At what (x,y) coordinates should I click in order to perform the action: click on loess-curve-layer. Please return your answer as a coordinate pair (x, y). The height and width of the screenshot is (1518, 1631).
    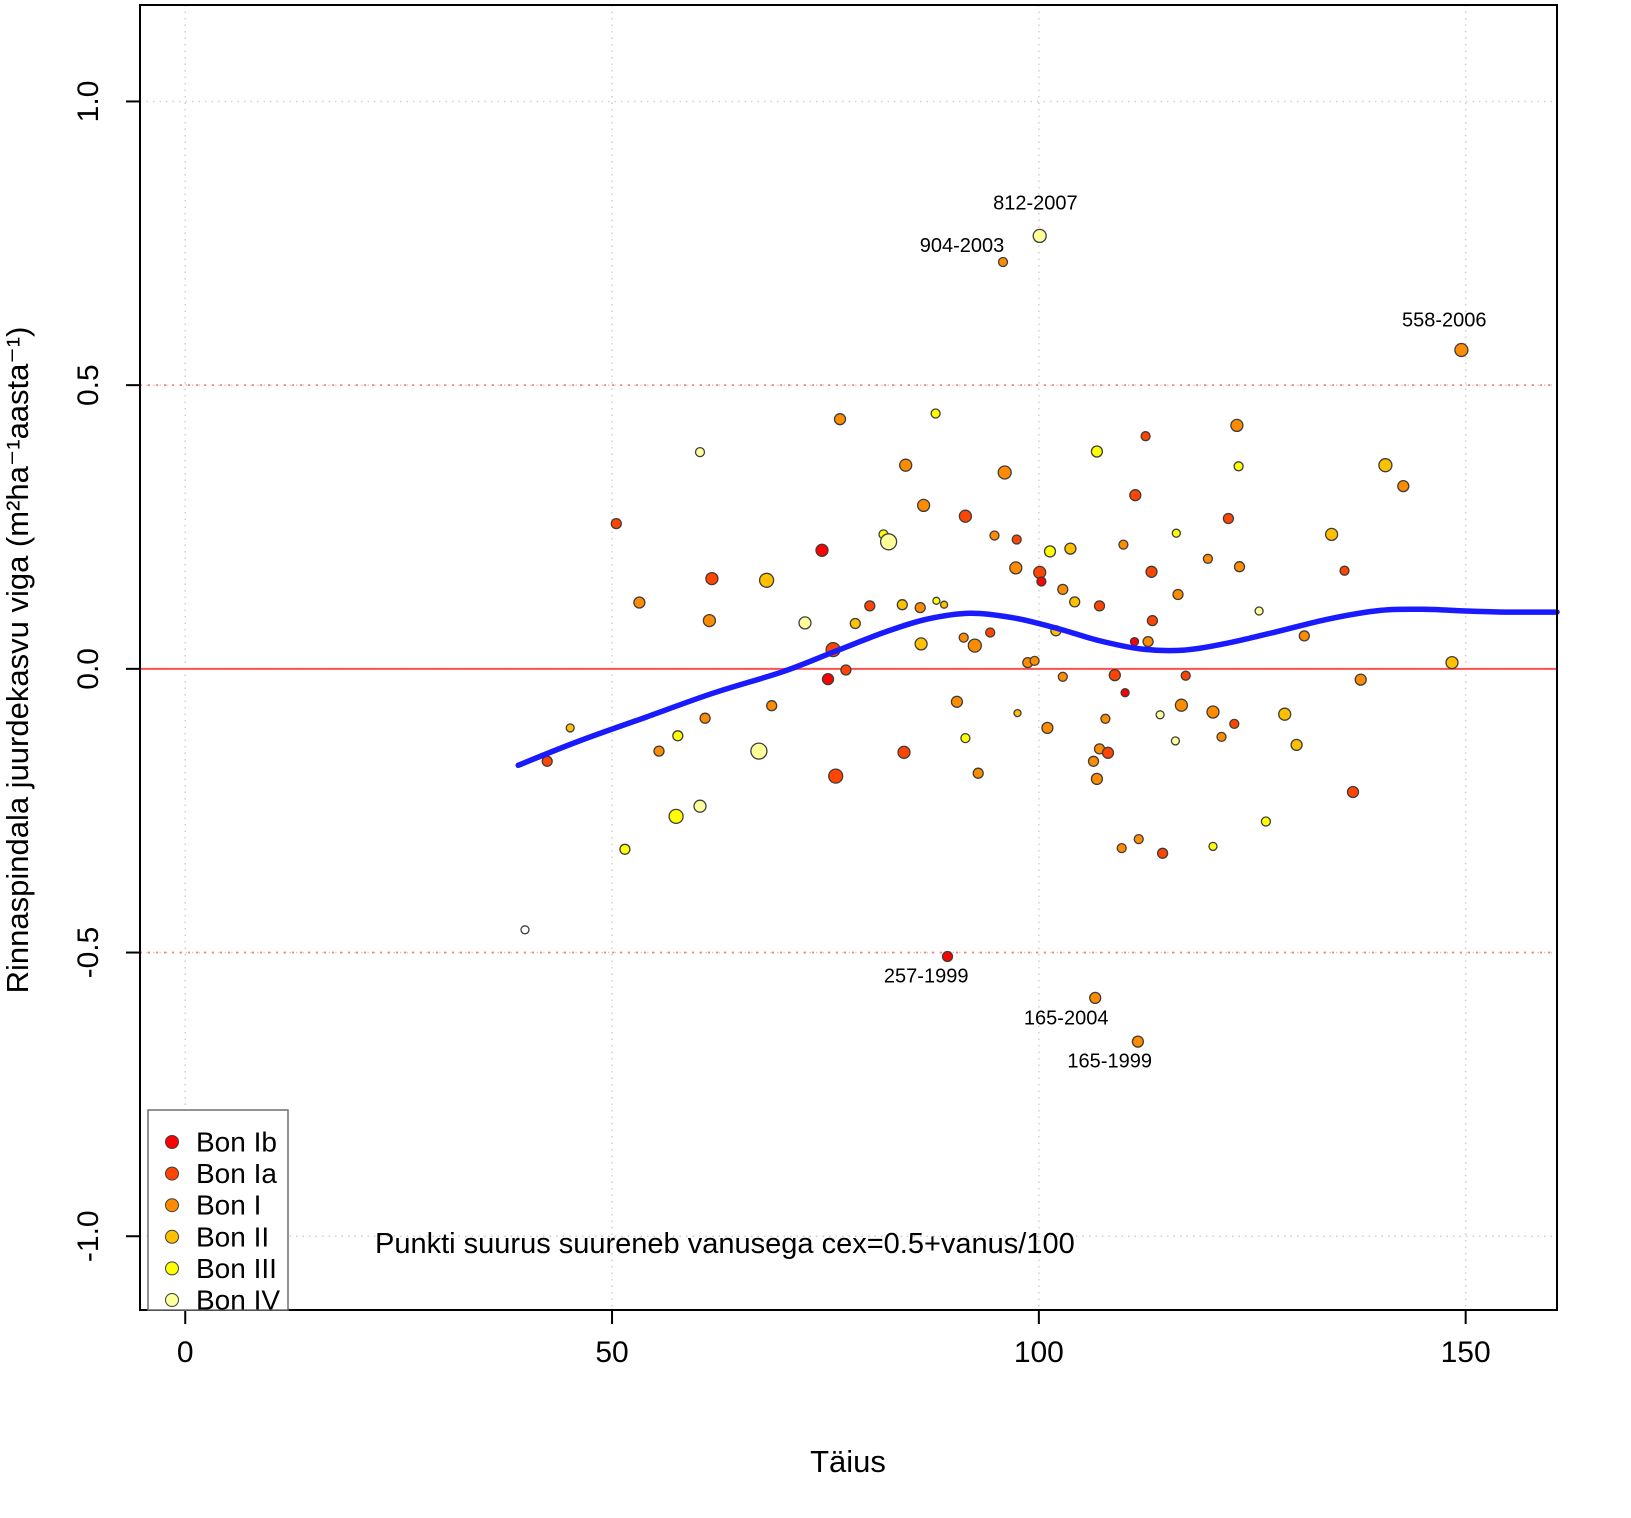
    Looking at the image, I should click on (1037, 687).